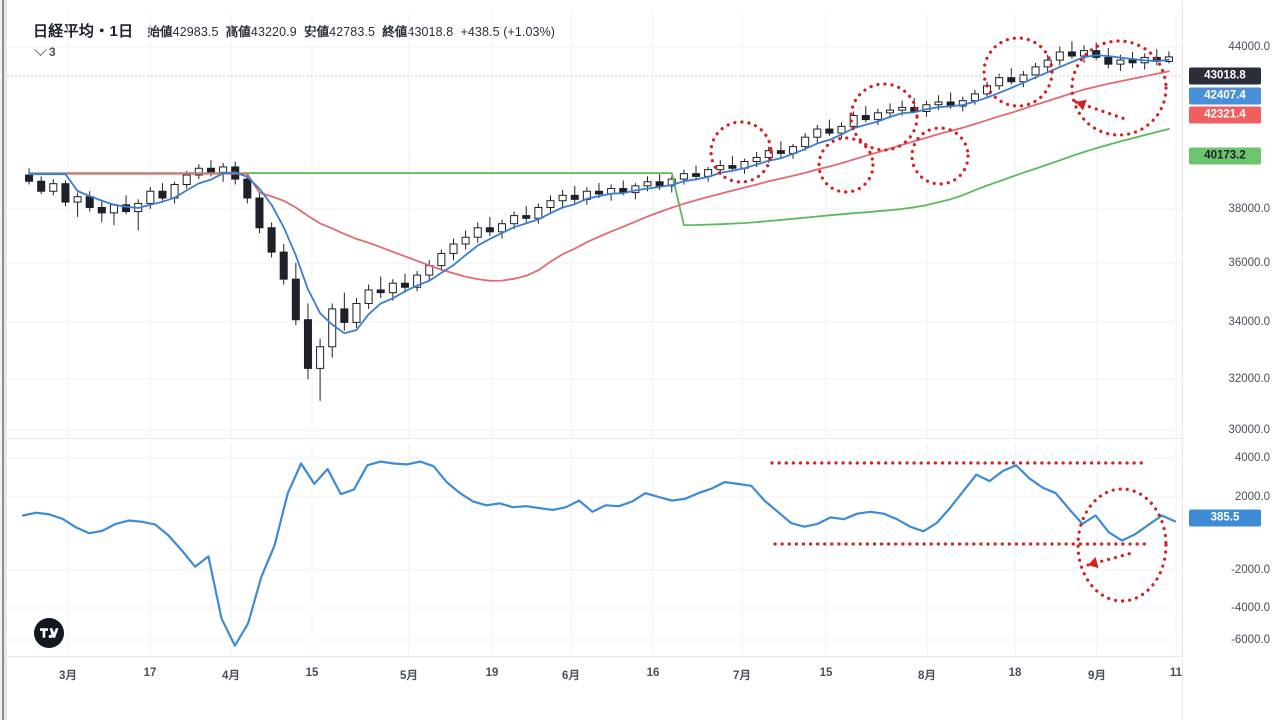 The height and width of the screenshot is (720, 1280). Describe the element at coordinates (430, 32) in the screenshot. I see `close-value: 43018.8` at that location.